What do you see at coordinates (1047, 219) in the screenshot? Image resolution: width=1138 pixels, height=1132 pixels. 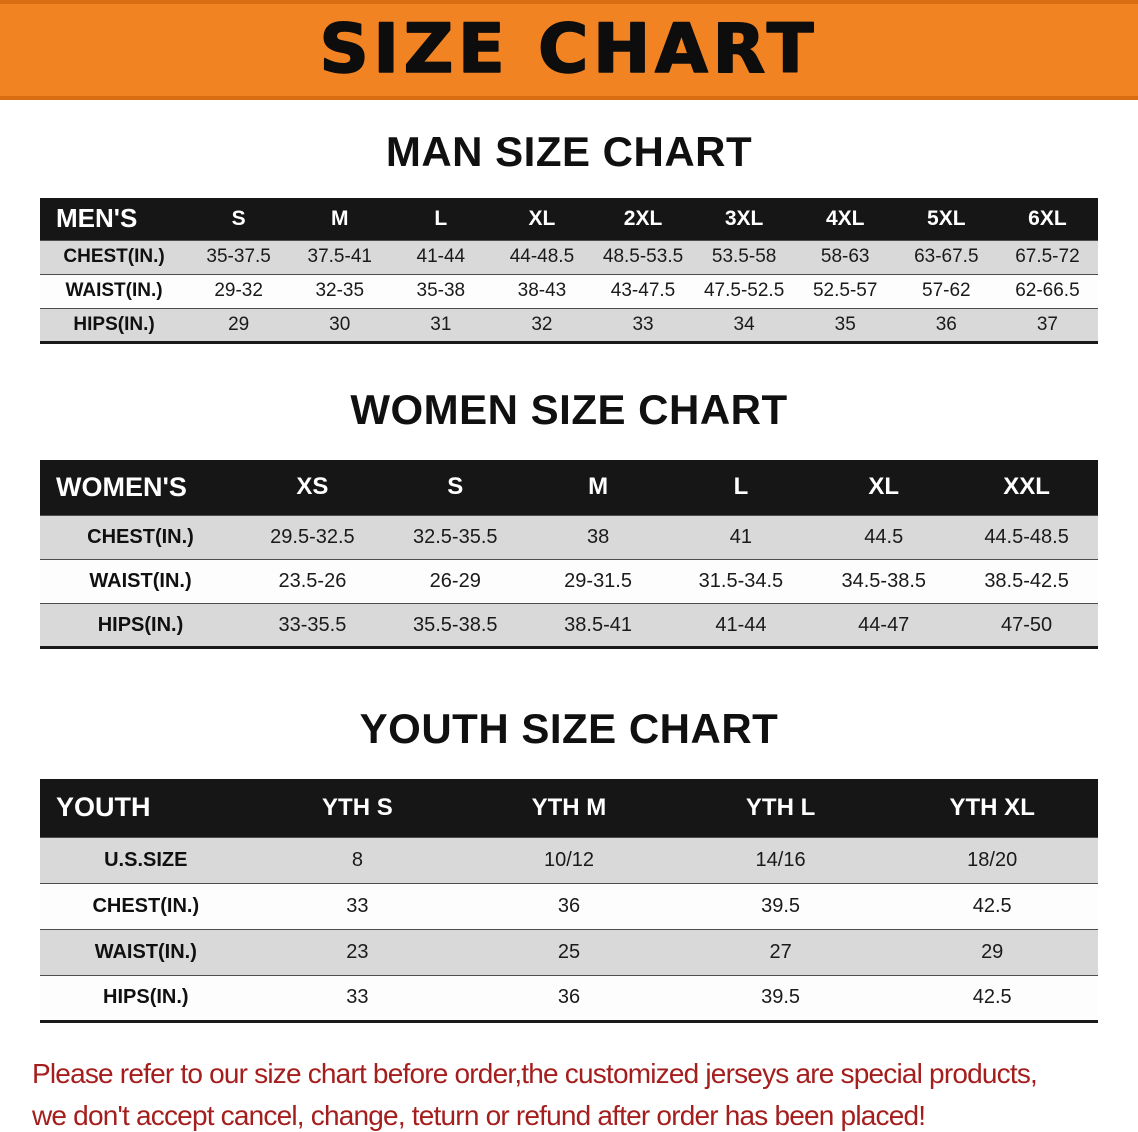 I see `size-column-header: 6XL` at bounding box center [1047, 219].